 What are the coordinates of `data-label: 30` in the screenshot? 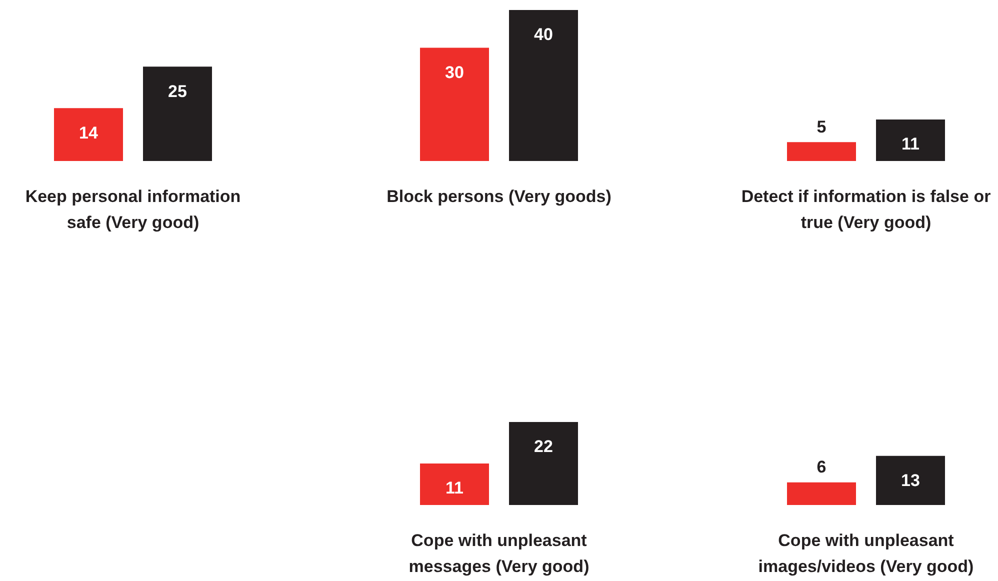 It's located at (454, 72).